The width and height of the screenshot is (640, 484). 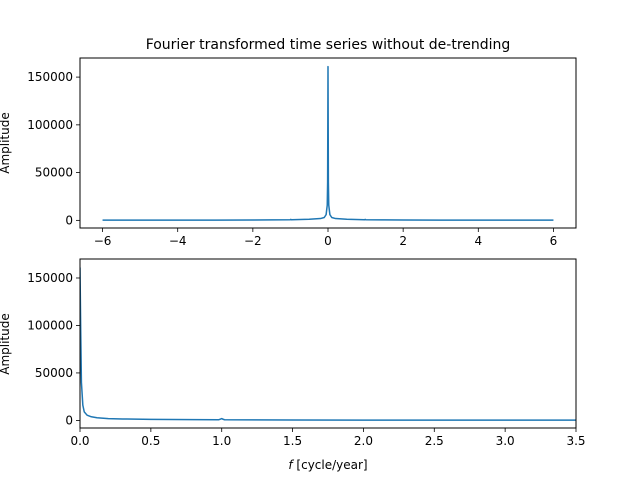 What do you see at coordinates (50, 325) in the screenshot?
I see `bottom-y-tick-label: 100000` at bounding box center [50, 325].